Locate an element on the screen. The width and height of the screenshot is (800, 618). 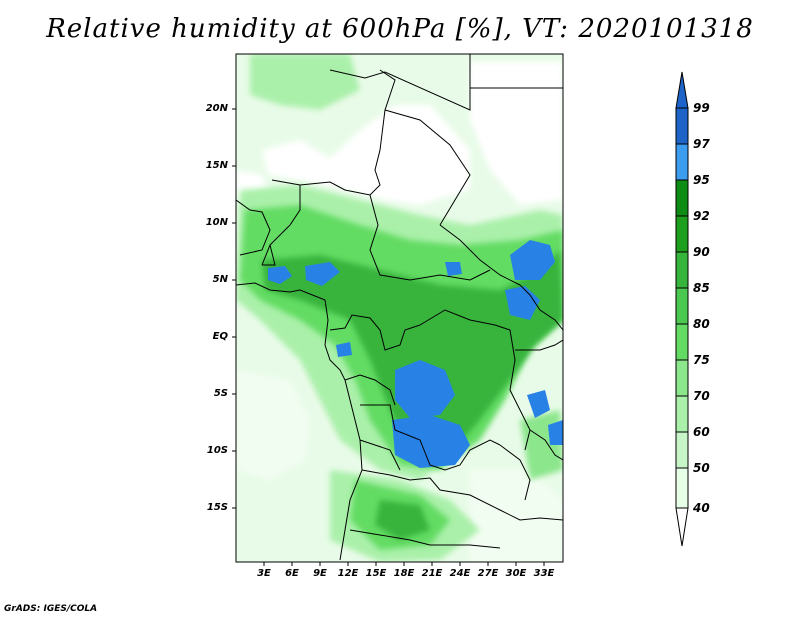
colorbar-label-50: 50 is located at coordinates (701, 468).